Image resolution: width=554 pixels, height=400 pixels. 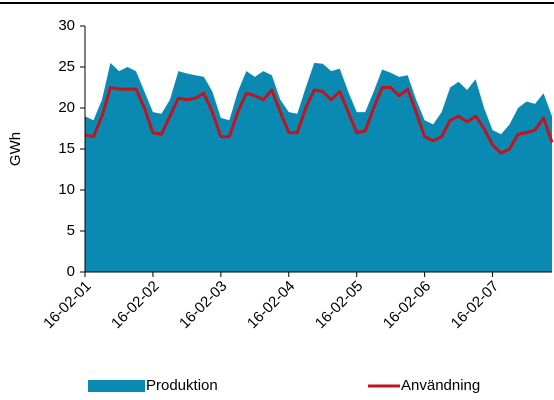 What do you see at coordinates (440, 385) in the screenshot?
I see `legend-label: Användning` at bounding box center [440, 385].